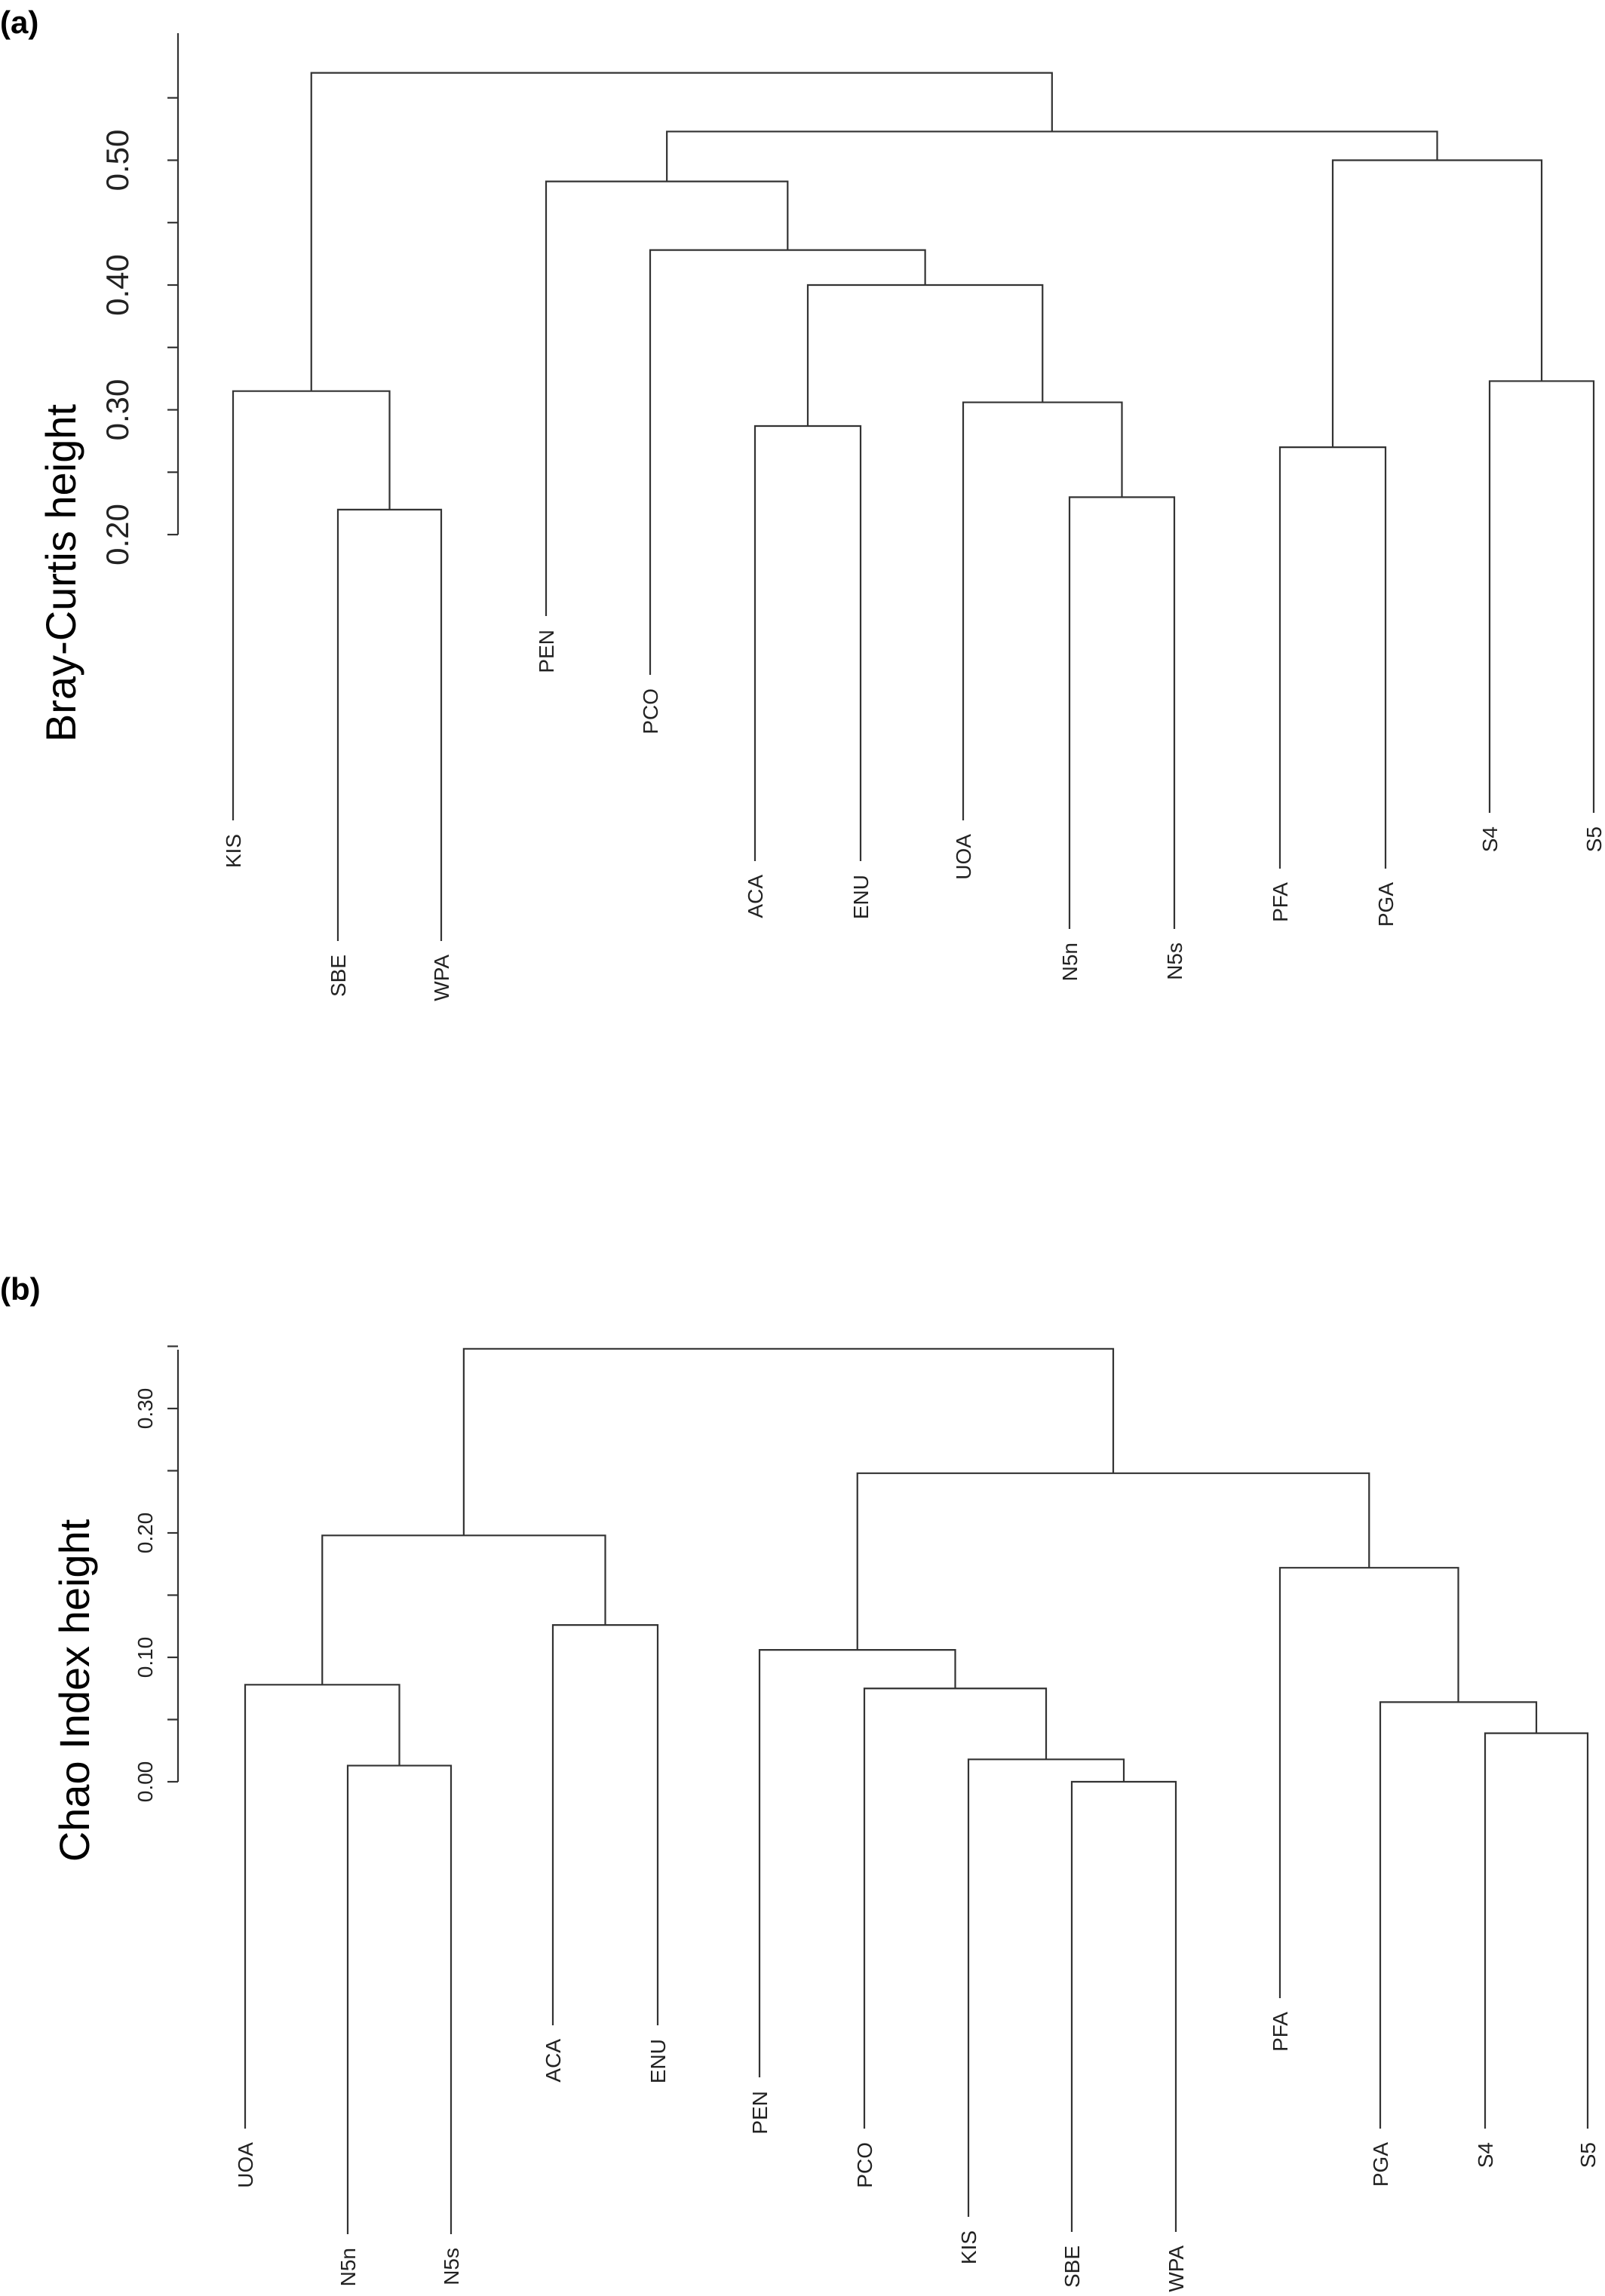 The height and width of the screenshot is (2296, 1605). What do you see at coordinates (145, 1782) in the screenshot?
I see `y-tick-label: 0.00` at bounding box center [145, 1782].